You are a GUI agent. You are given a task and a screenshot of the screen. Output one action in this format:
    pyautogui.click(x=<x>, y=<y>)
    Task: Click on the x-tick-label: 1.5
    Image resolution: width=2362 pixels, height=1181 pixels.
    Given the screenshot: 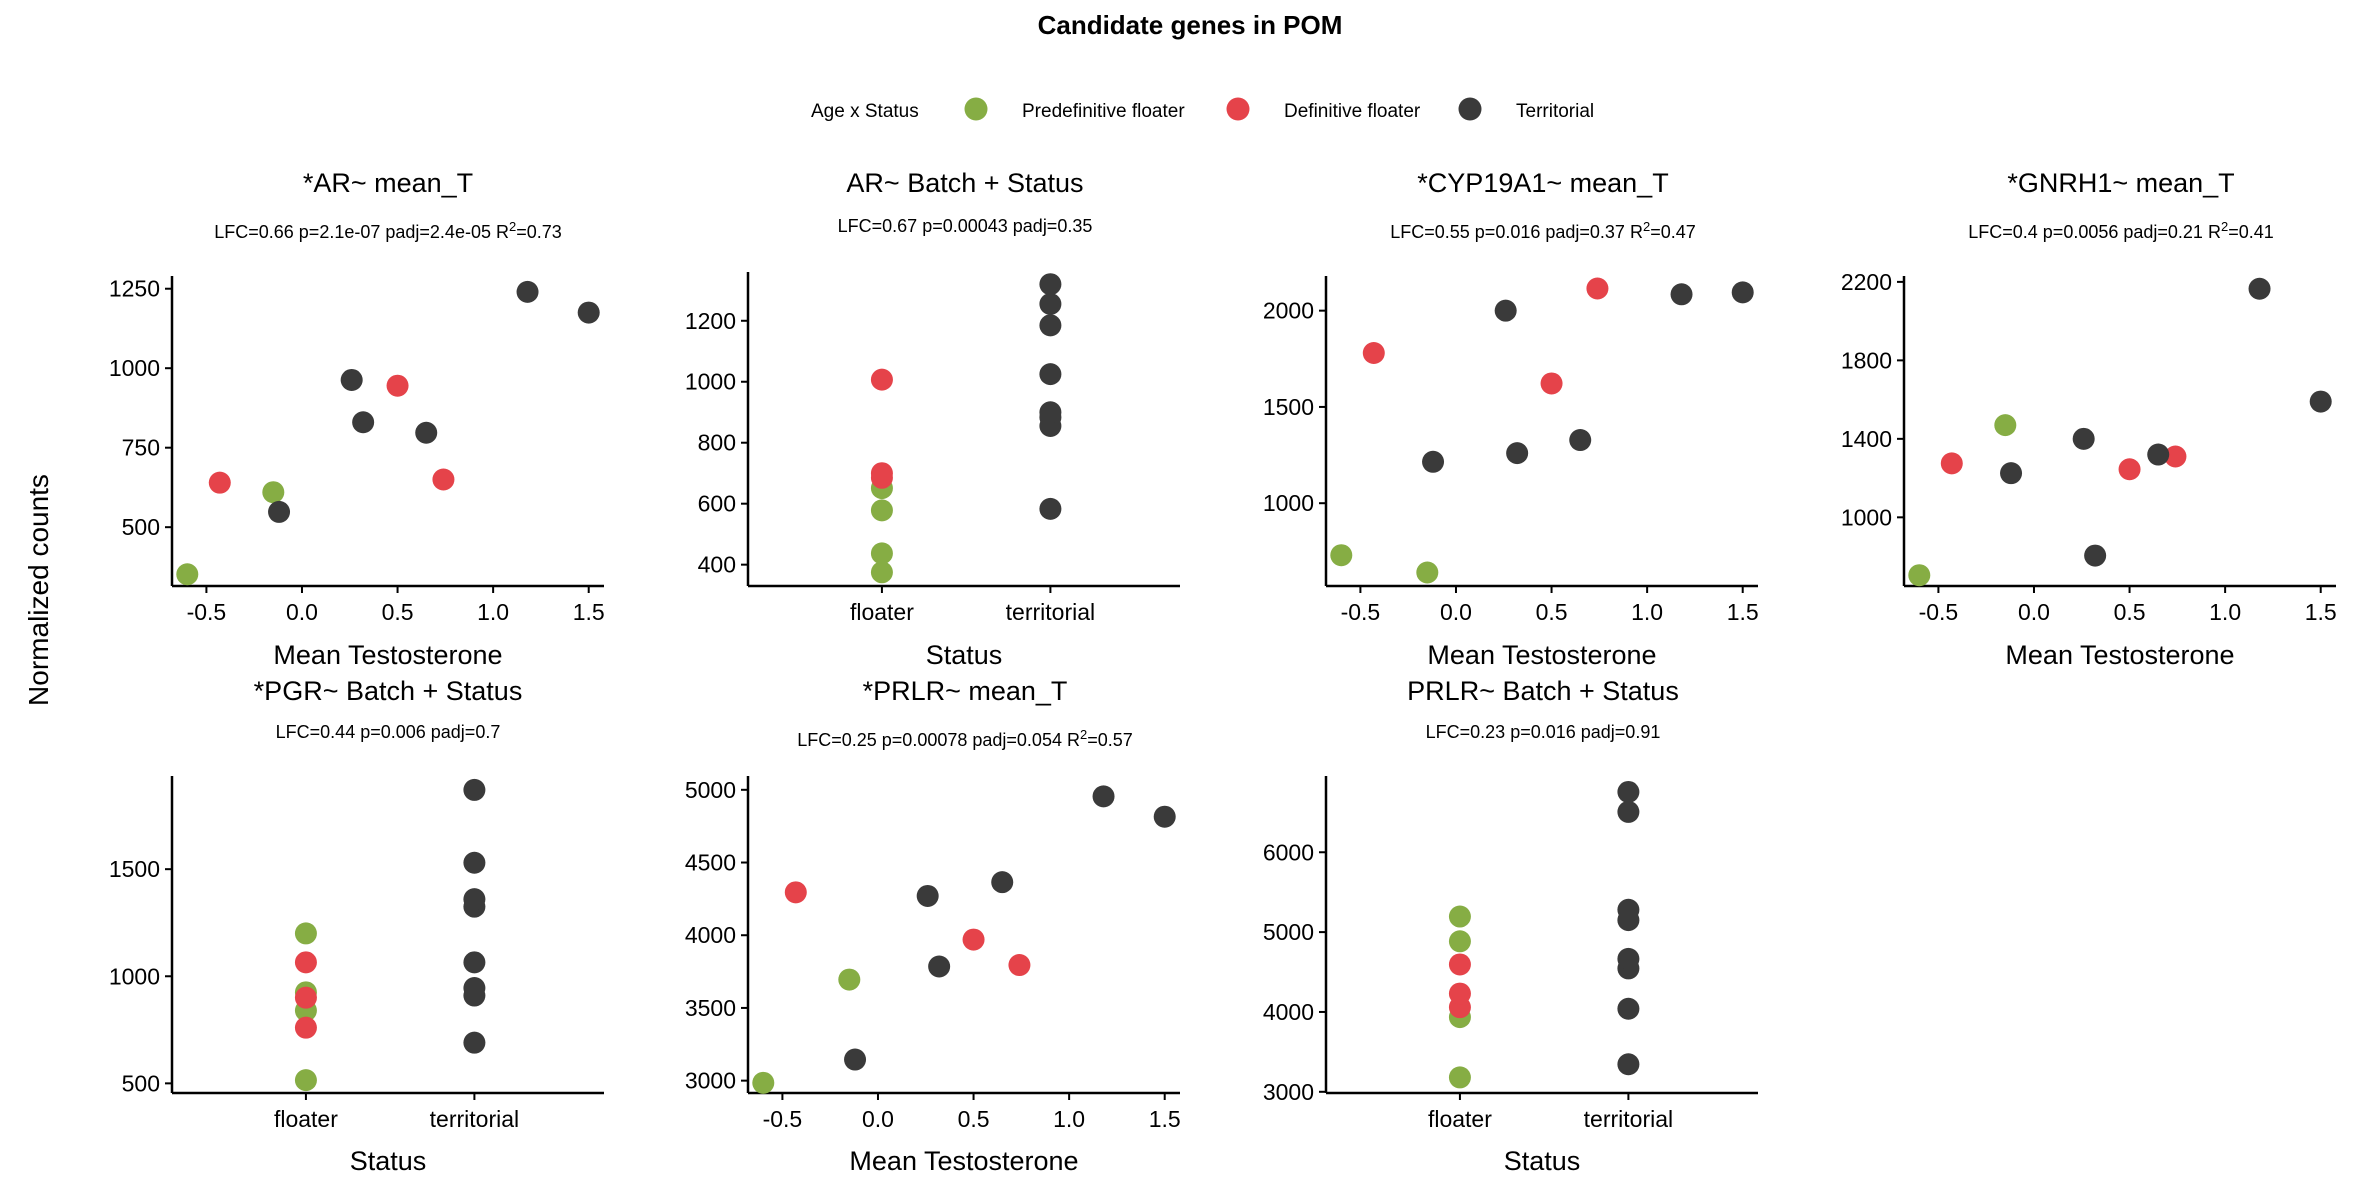 What is the action you would take?
    pyautogui.click(x=2321, y=612)
    